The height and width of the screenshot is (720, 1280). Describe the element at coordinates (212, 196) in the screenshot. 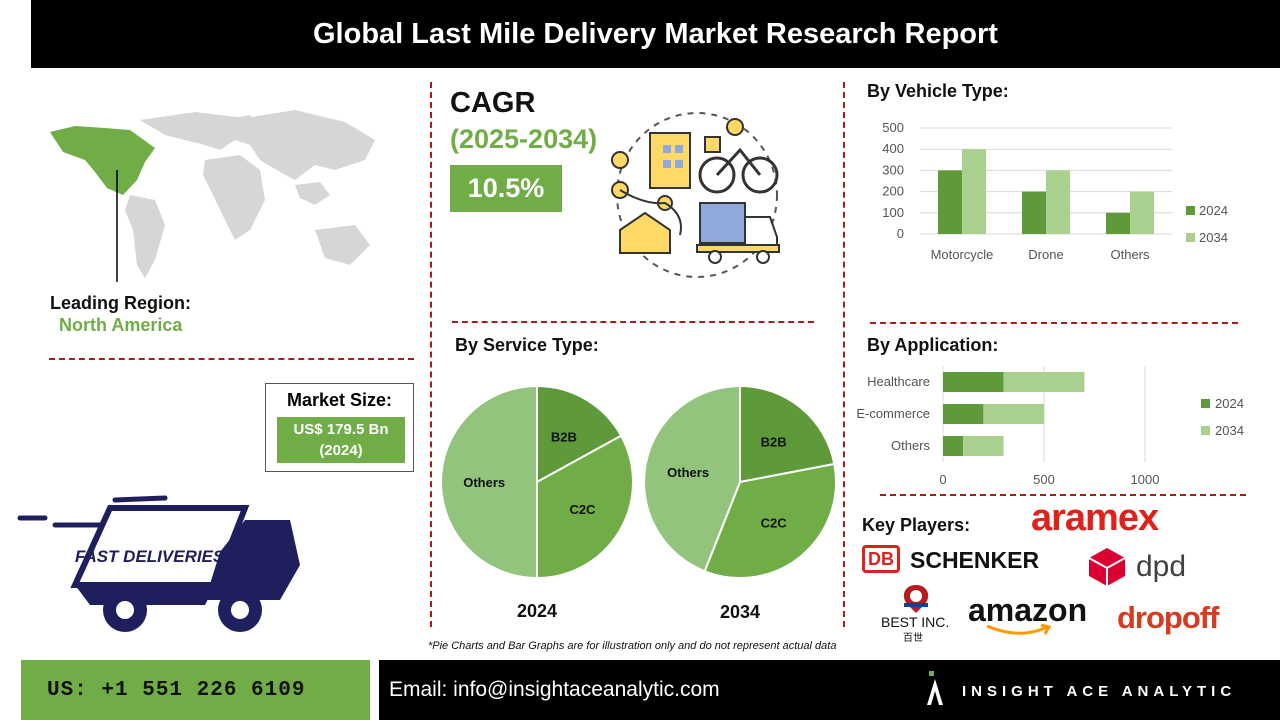

I see `world-map` at that location.